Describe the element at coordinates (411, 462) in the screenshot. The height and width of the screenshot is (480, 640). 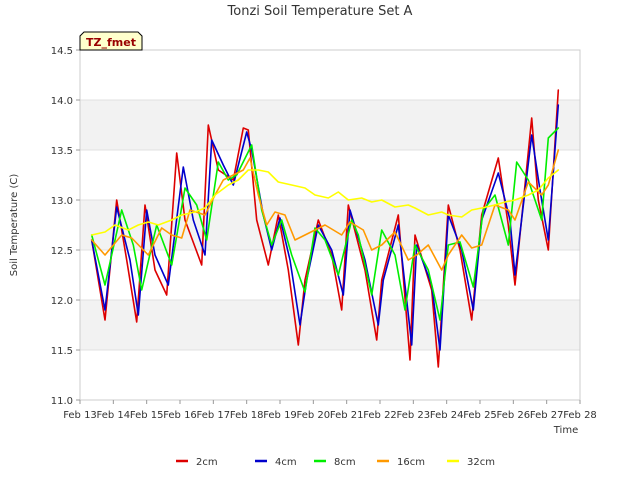
I see `legend-label-16cm: 16cm` at that location.